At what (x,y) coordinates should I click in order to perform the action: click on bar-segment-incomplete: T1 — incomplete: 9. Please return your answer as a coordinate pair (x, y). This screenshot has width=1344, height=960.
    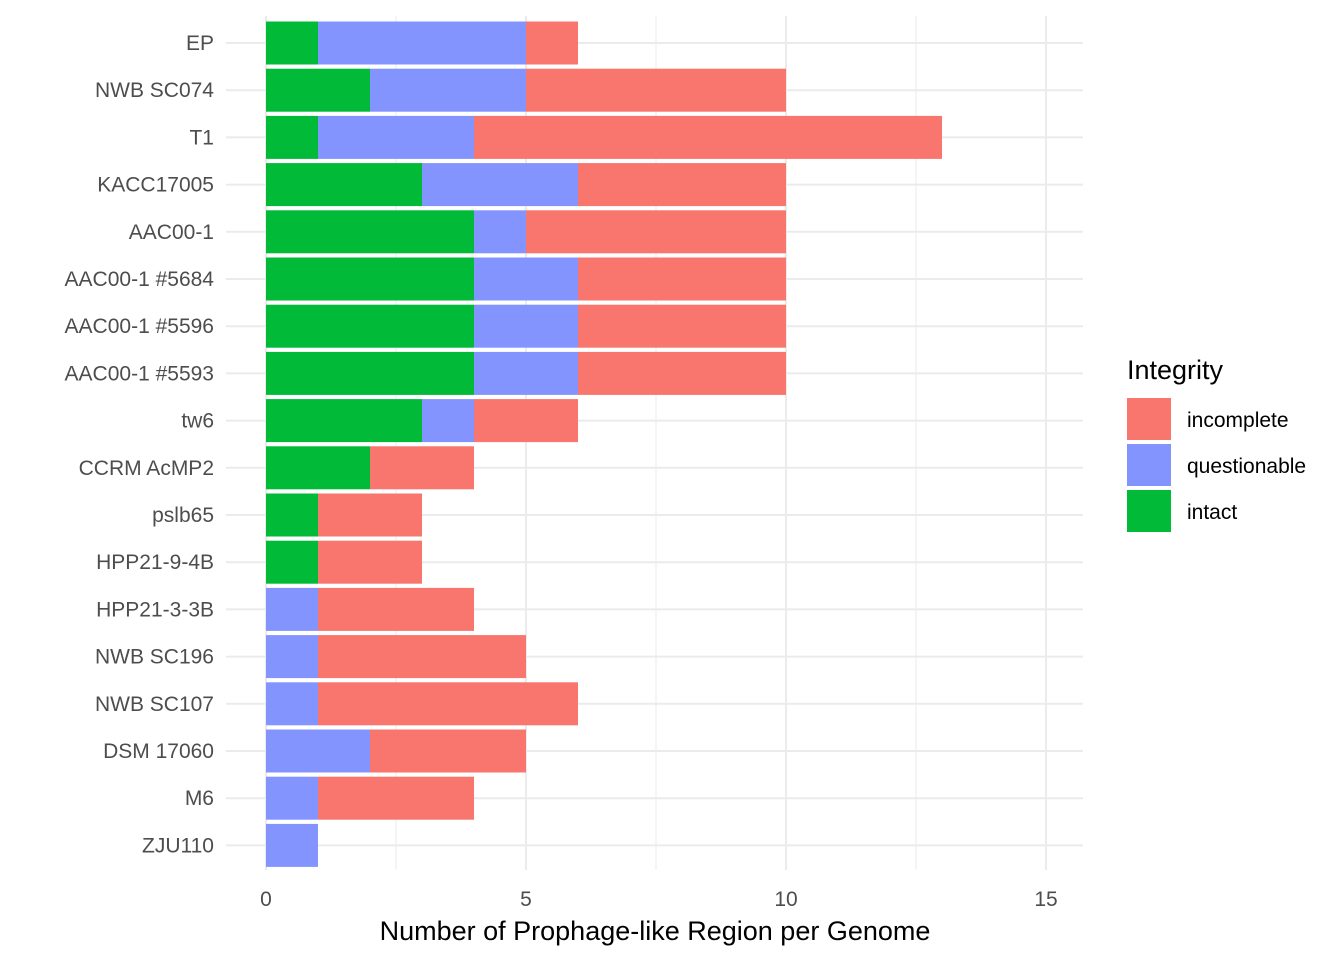
    Looking at the image, I should click on (708, 137).